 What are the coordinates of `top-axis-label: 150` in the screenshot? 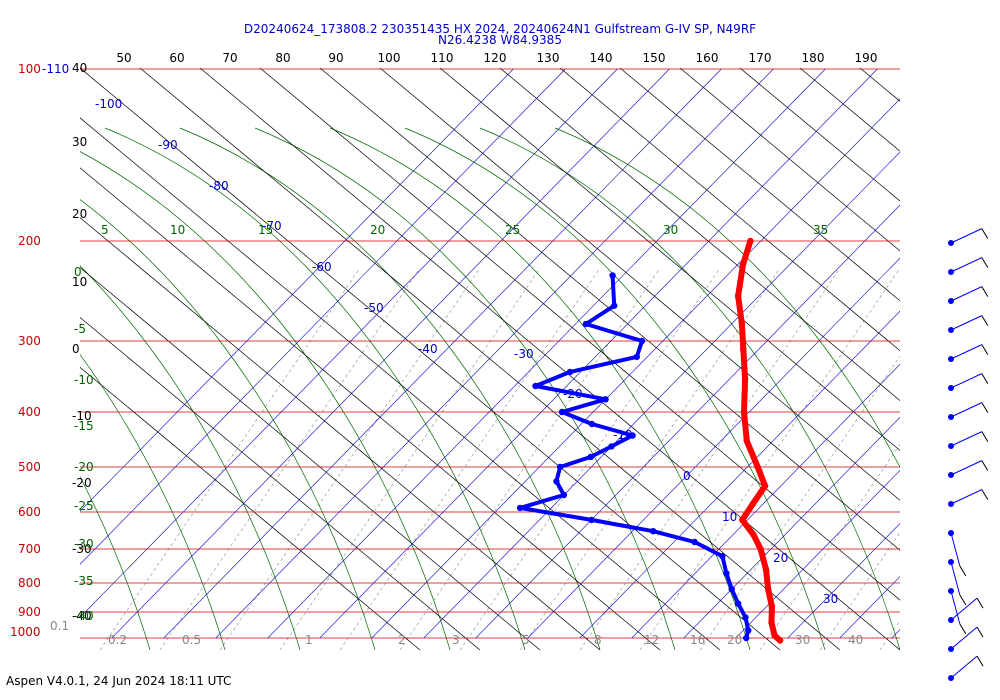 It's located at (654, 58).